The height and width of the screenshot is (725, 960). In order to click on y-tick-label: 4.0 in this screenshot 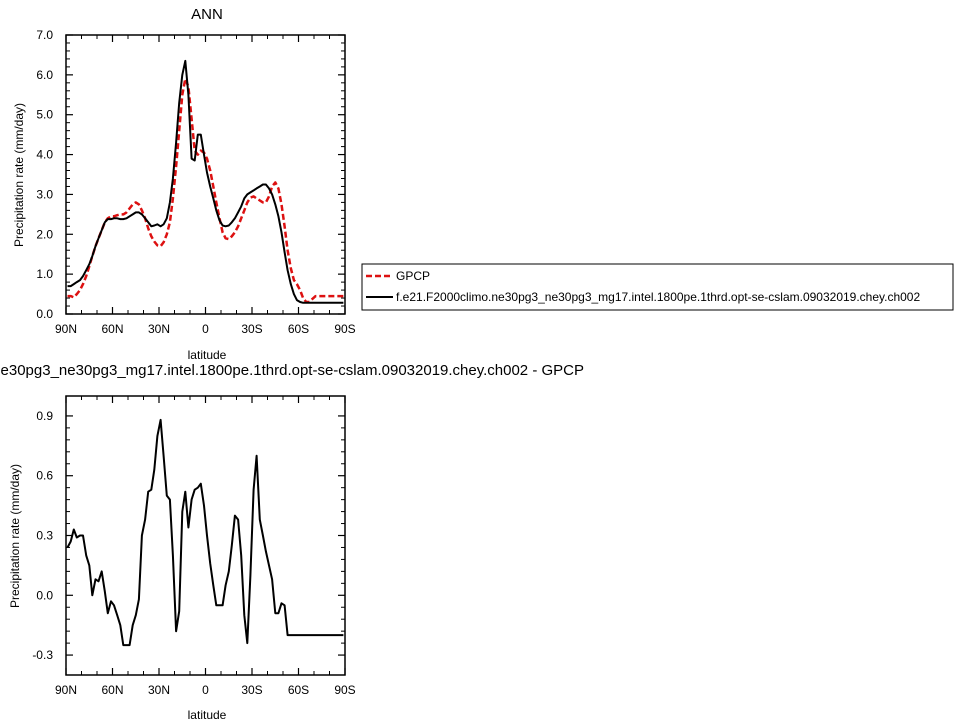, I will do `click(44, 155)`.